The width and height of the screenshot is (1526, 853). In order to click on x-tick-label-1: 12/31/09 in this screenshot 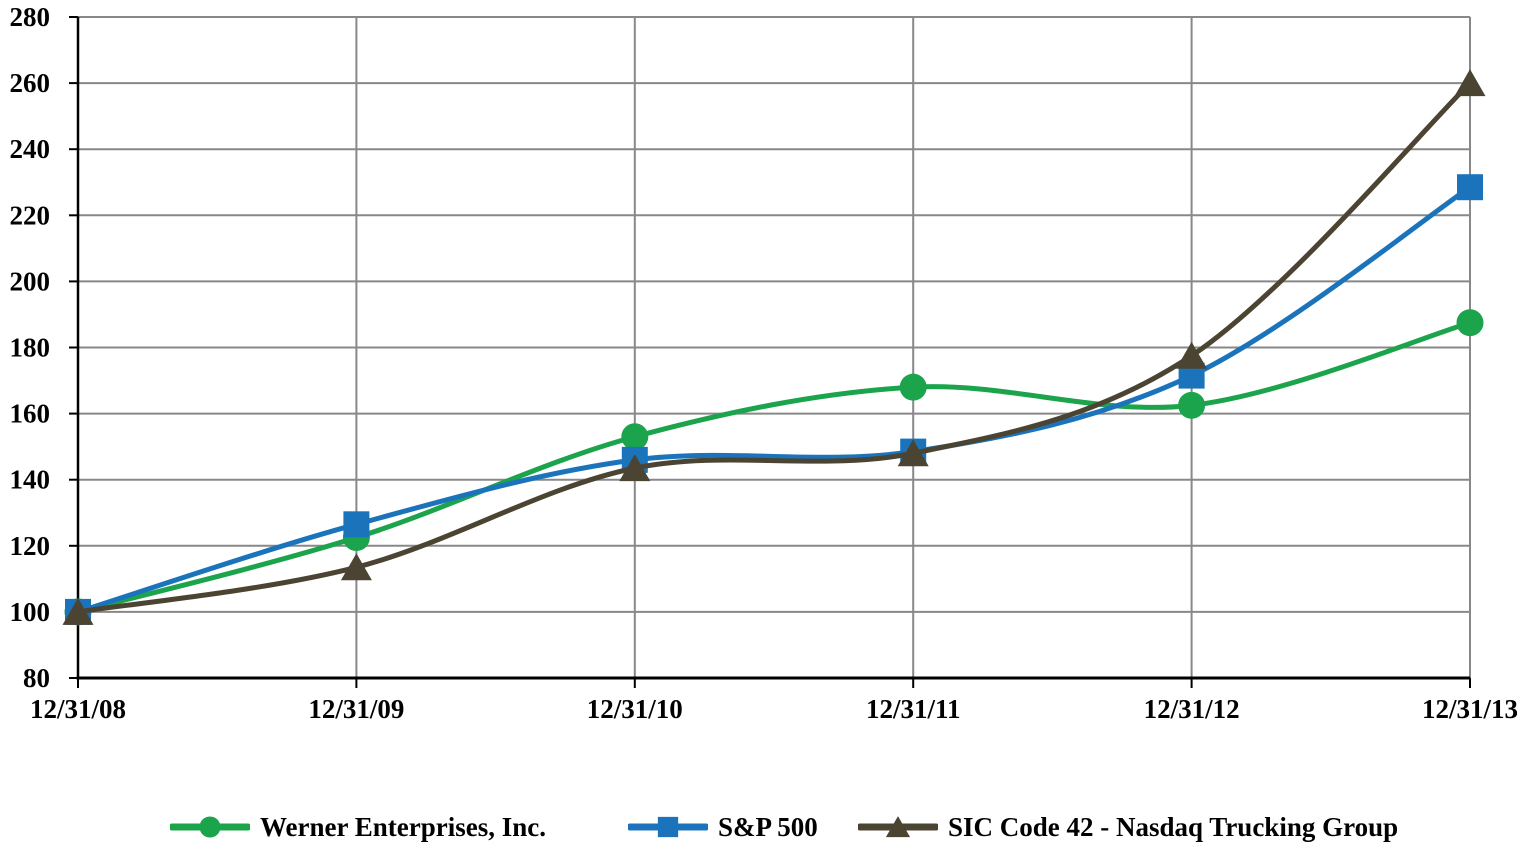, I will do `click(356, 709)`.